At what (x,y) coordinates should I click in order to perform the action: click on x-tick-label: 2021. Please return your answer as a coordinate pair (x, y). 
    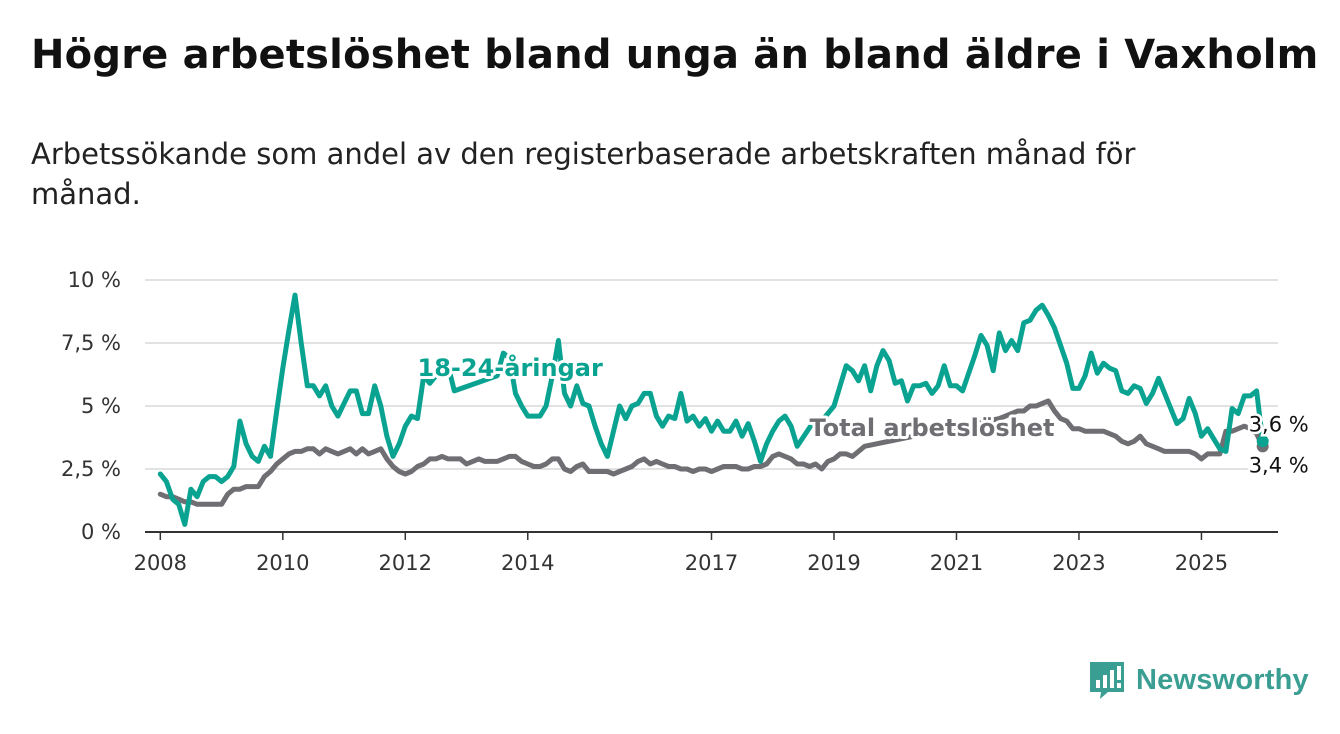
    Looking at the image, I should click on (956, 563).